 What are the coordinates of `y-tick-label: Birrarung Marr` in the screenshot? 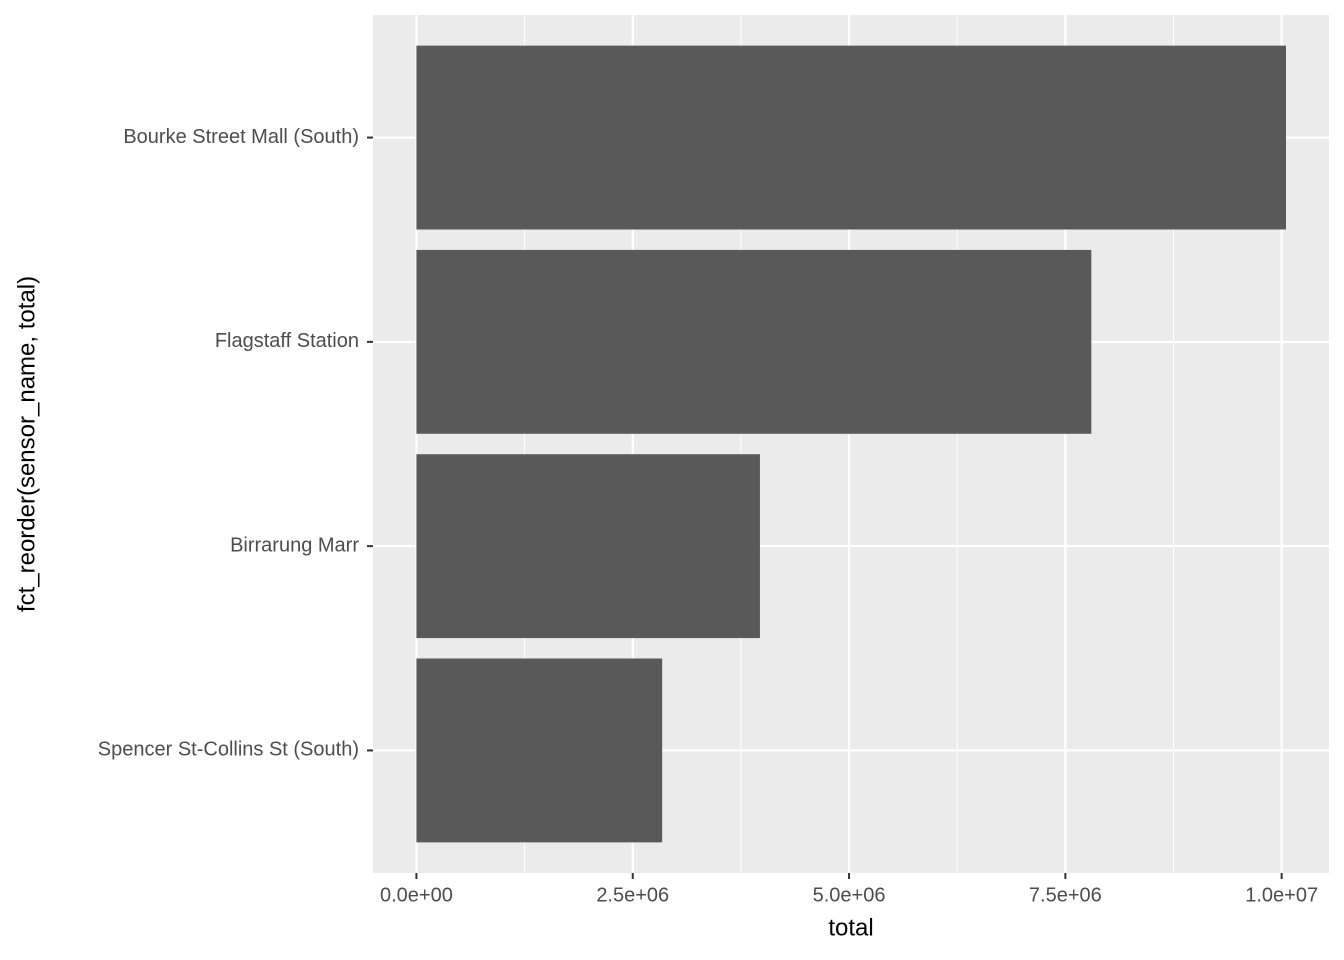 It's located at (294, 545).